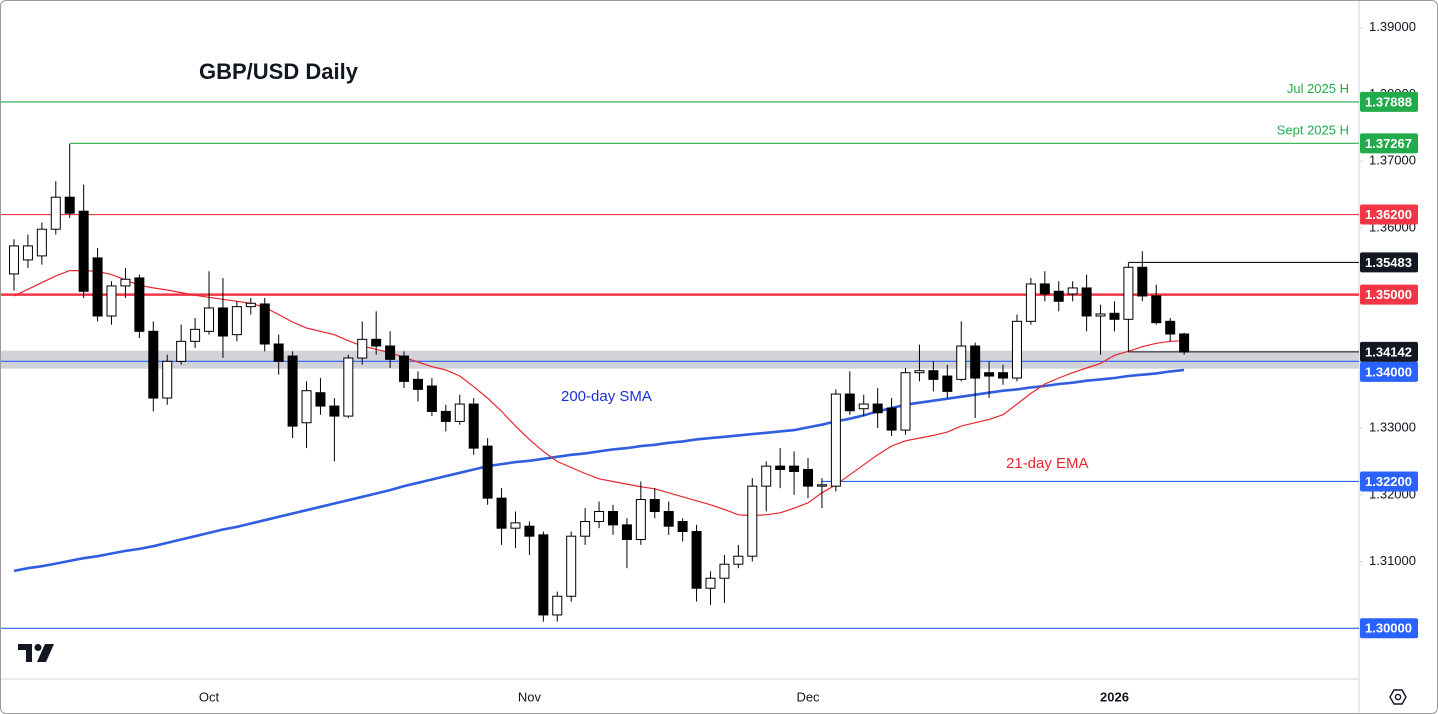  I want to click on level-text: Jul 2025 H, so click(1318, 88).